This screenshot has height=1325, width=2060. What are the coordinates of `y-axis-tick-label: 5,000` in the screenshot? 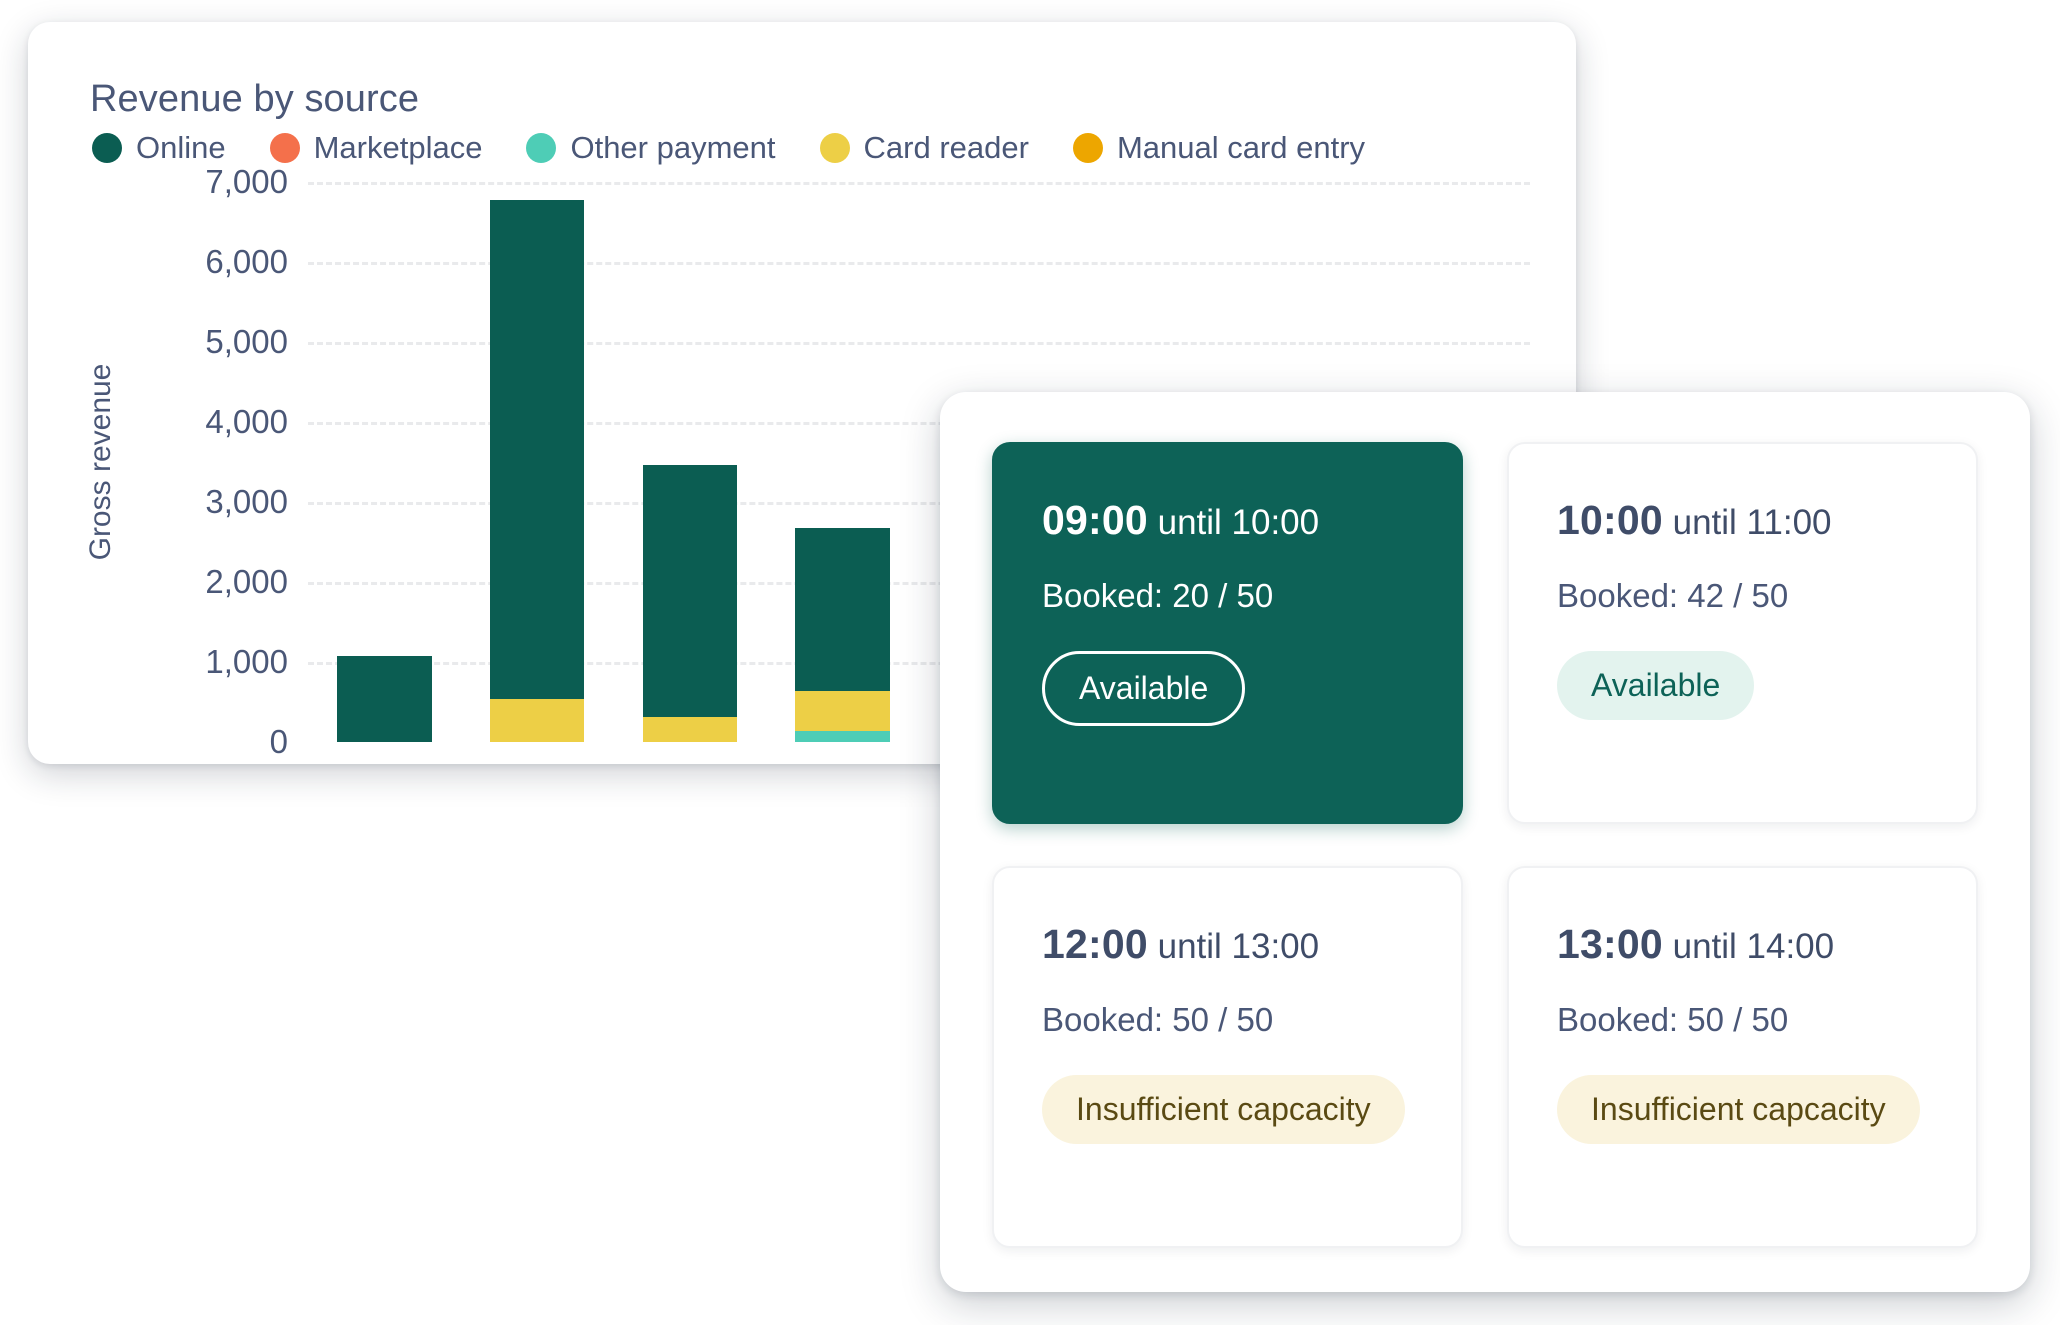 It's located at (246, 341).